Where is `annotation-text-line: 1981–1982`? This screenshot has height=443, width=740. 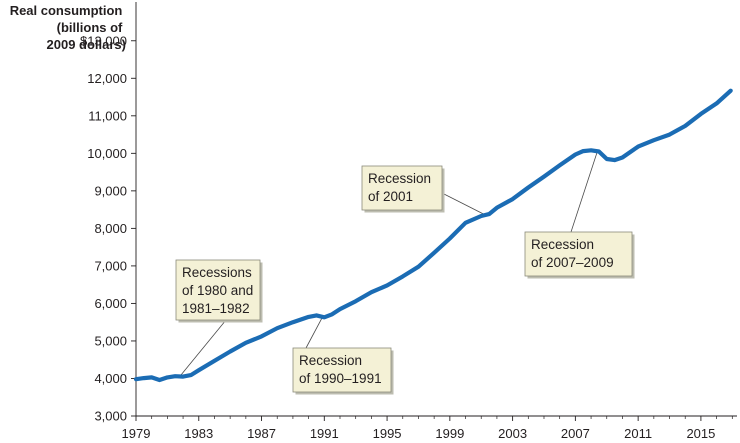
annotation-text-line: 1981–1982 is located at coordinates (216, 308).